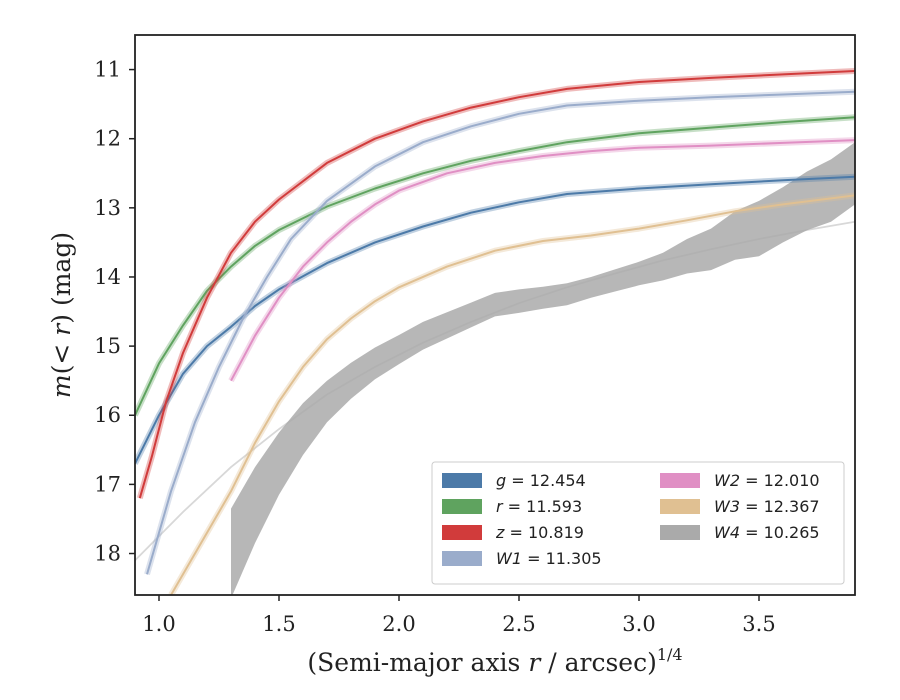 This screenshot has width=900, height=700. I want to click on y-tick-label: 13, so click(107, 208).